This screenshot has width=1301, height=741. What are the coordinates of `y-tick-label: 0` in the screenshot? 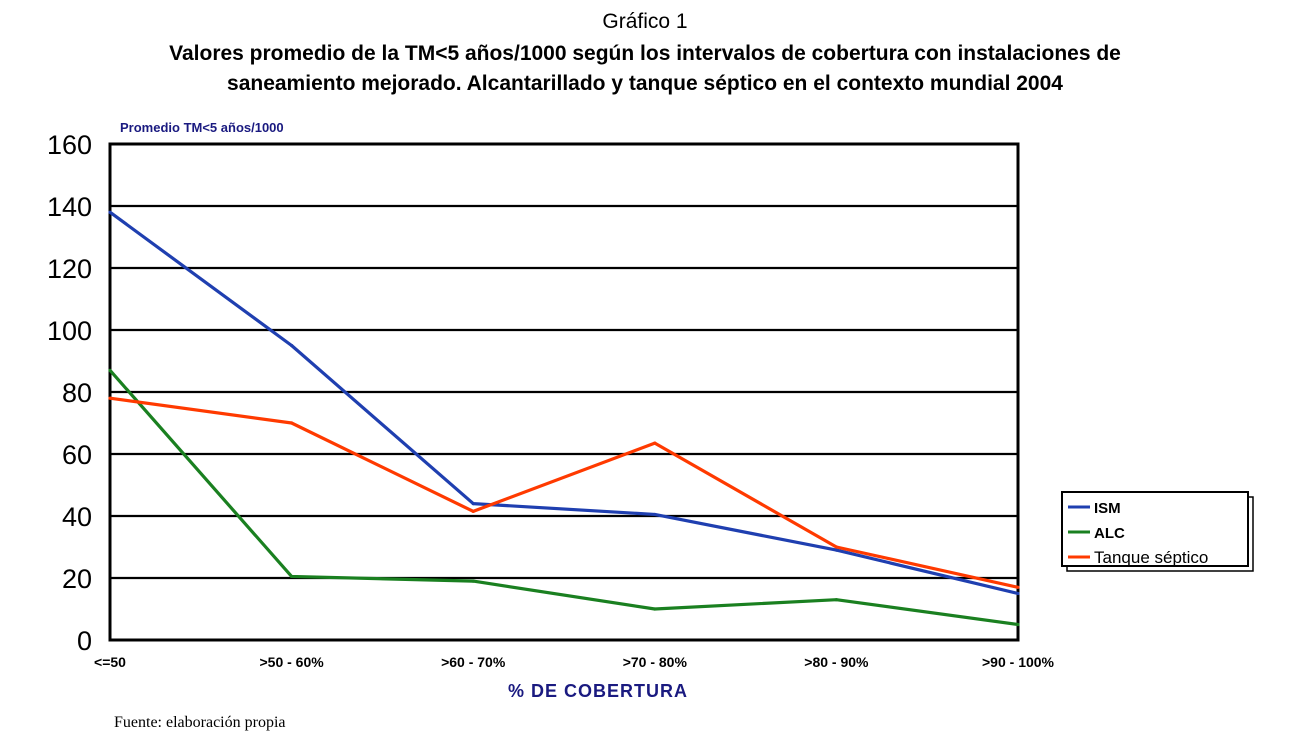 It's located at (84, 641).